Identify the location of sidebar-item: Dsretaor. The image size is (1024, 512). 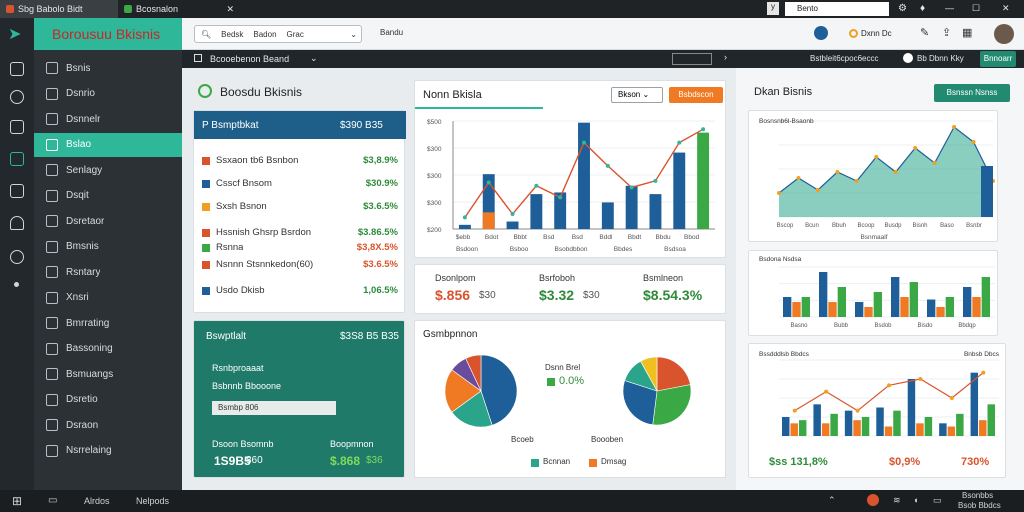
(108, 221).